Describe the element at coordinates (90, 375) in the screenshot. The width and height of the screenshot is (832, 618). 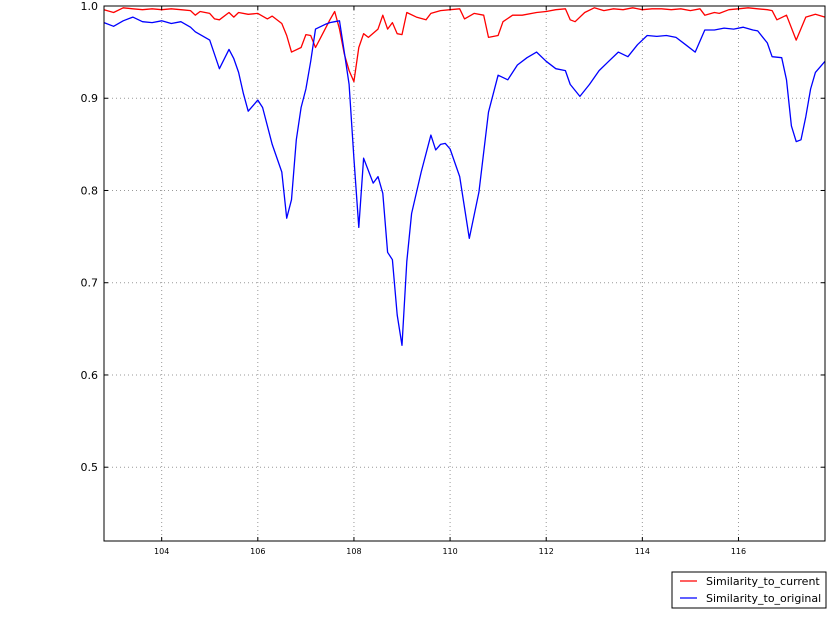
I see `y-tick-label: 0.6` at that location.